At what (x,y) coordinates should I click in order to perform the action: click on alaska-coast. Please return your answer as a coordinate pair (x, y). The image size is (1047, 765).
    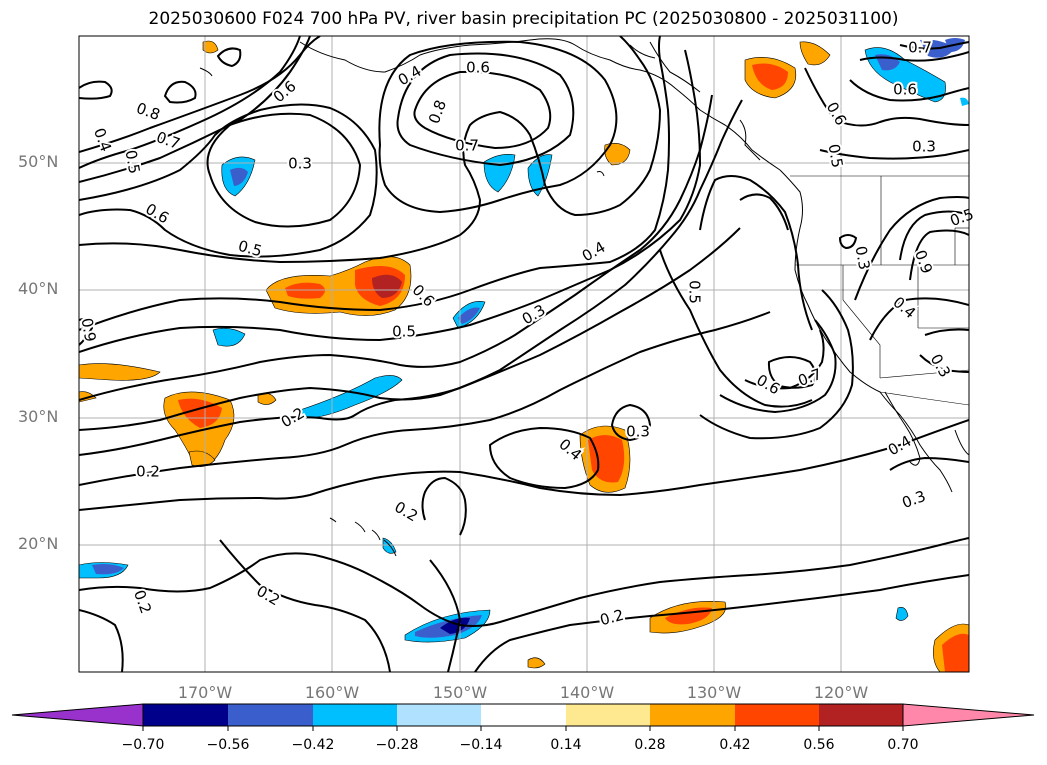
    Looking at the image, I should click on (540, 104).